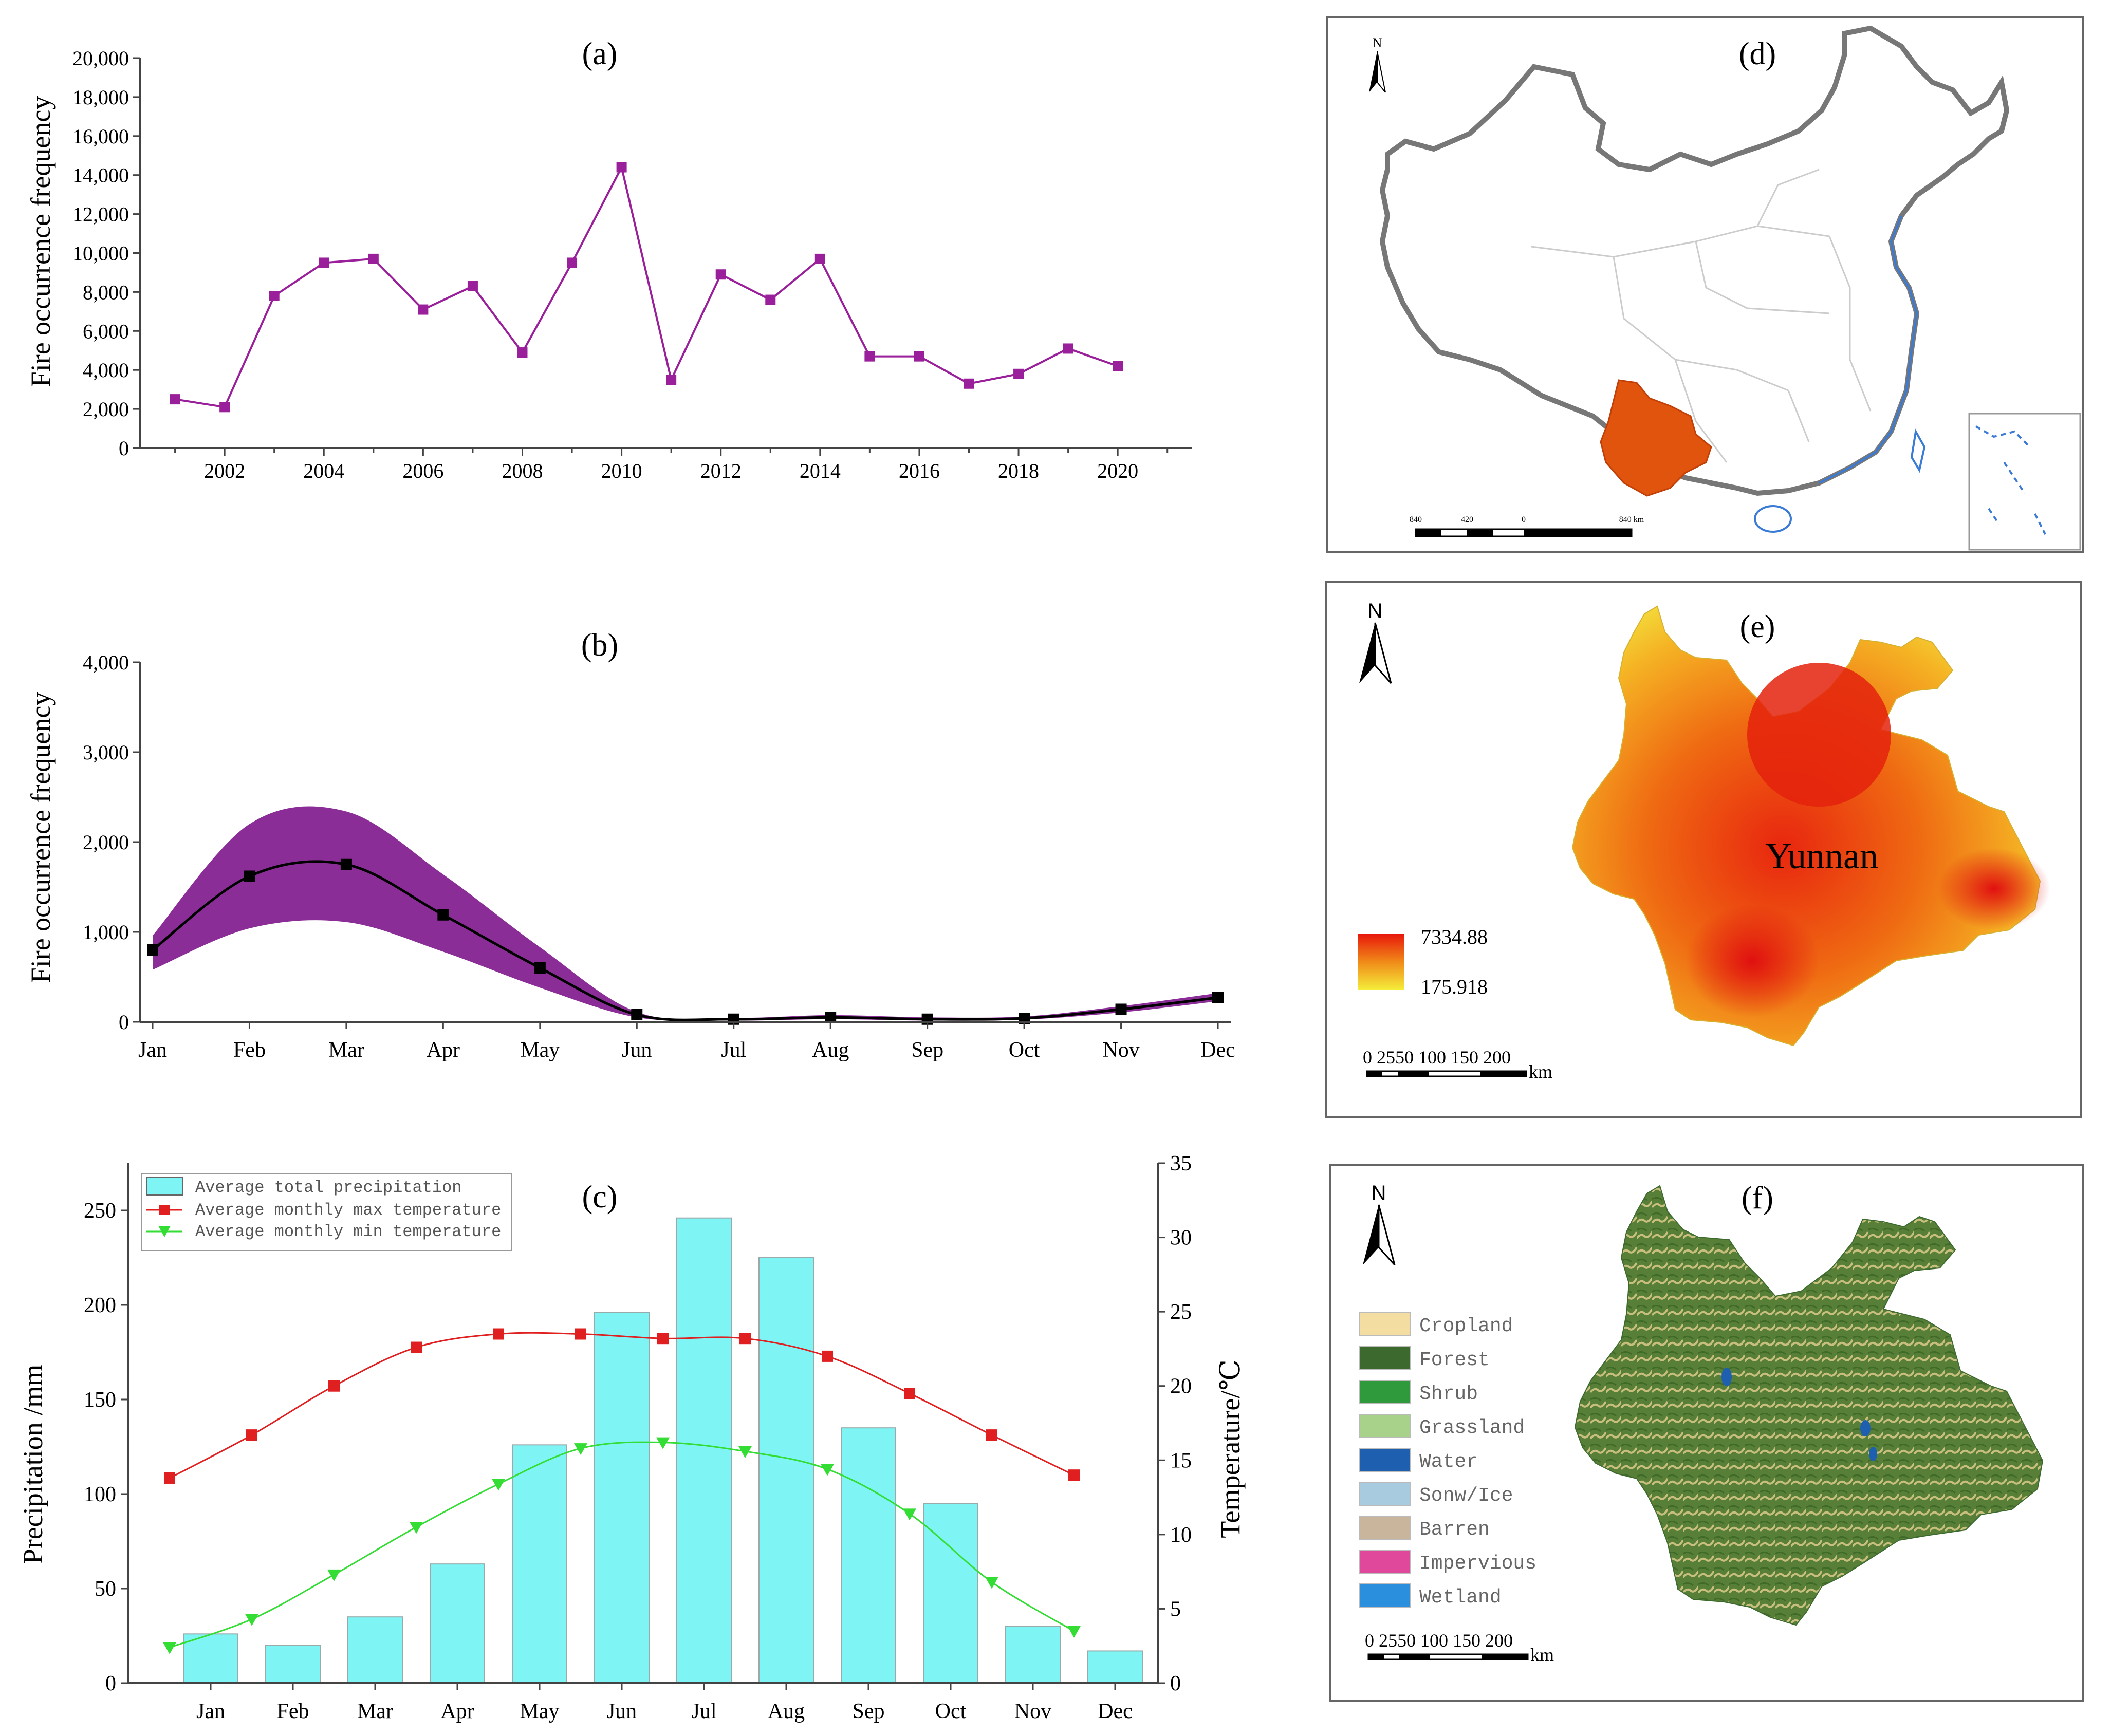 This screenshot has height=1736, width=2111. I want to click on panel-a-xtick-label: 2014, so click(820, 471).